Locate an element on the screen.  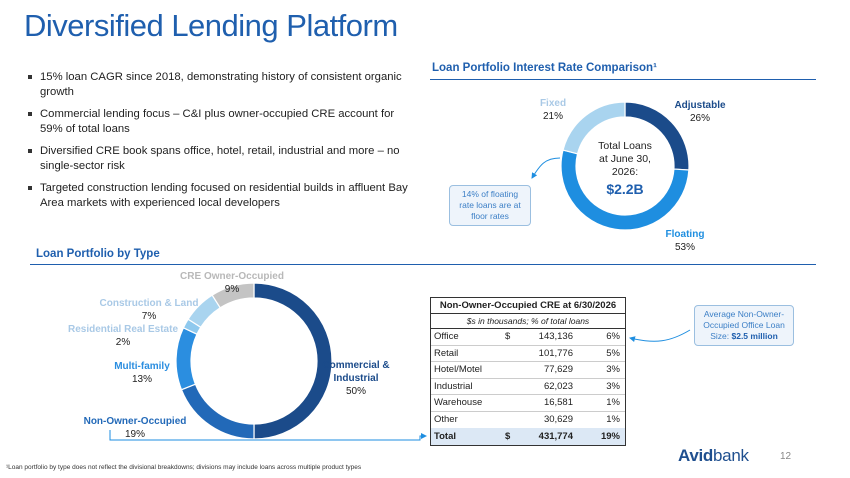
label-multifamily-name: Multi-family is located at coordinates (142, 366).